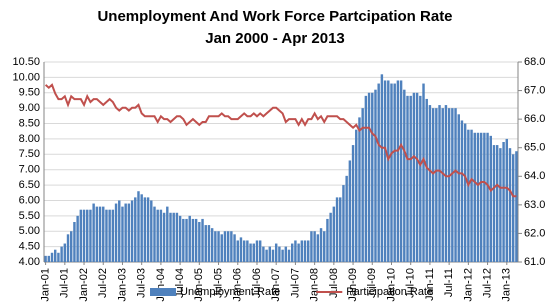  Describe the element at coordinates (199, 285) in the screenshot. I see `x-tick-label: Jan-05` at that location.